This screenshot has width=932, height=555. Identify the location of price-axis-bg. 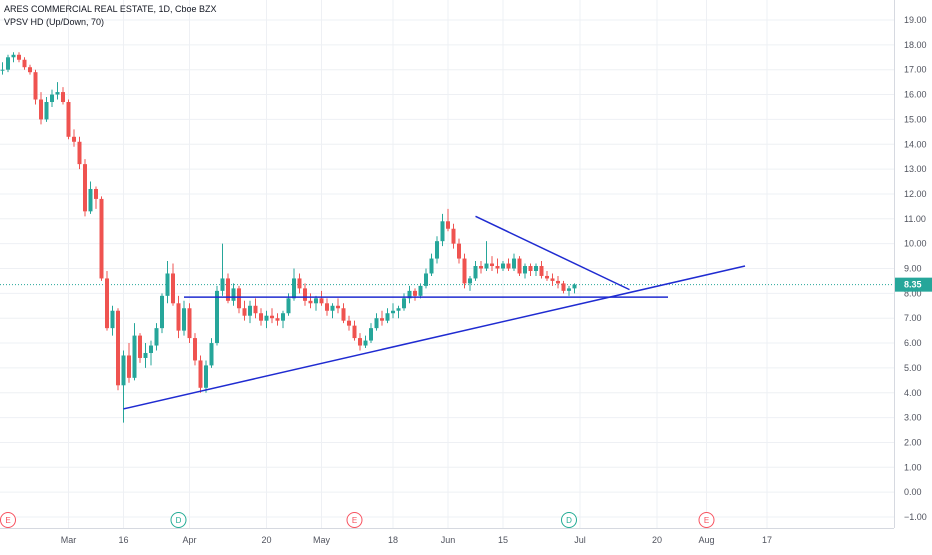
(913, 275).